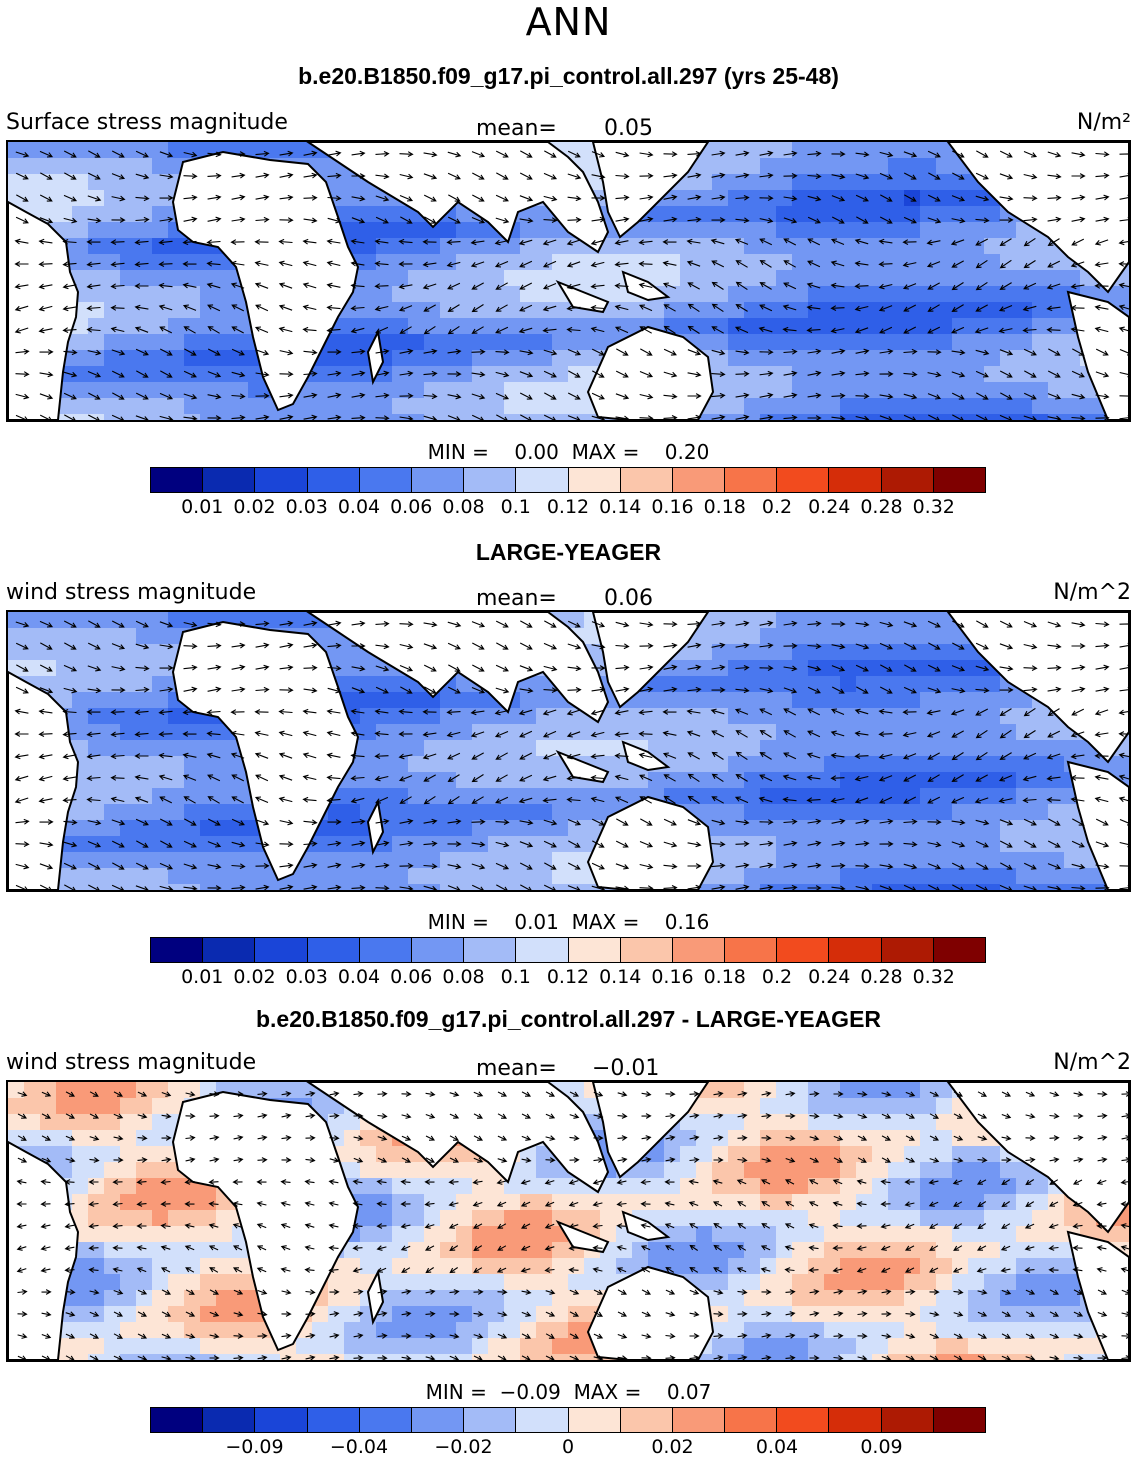 The height and width of the screenshot is (1460, 1137). Describe the element at coordinates (687, 452) in the screenshot. I see `panel-1-max-value: 0.20` at that location.